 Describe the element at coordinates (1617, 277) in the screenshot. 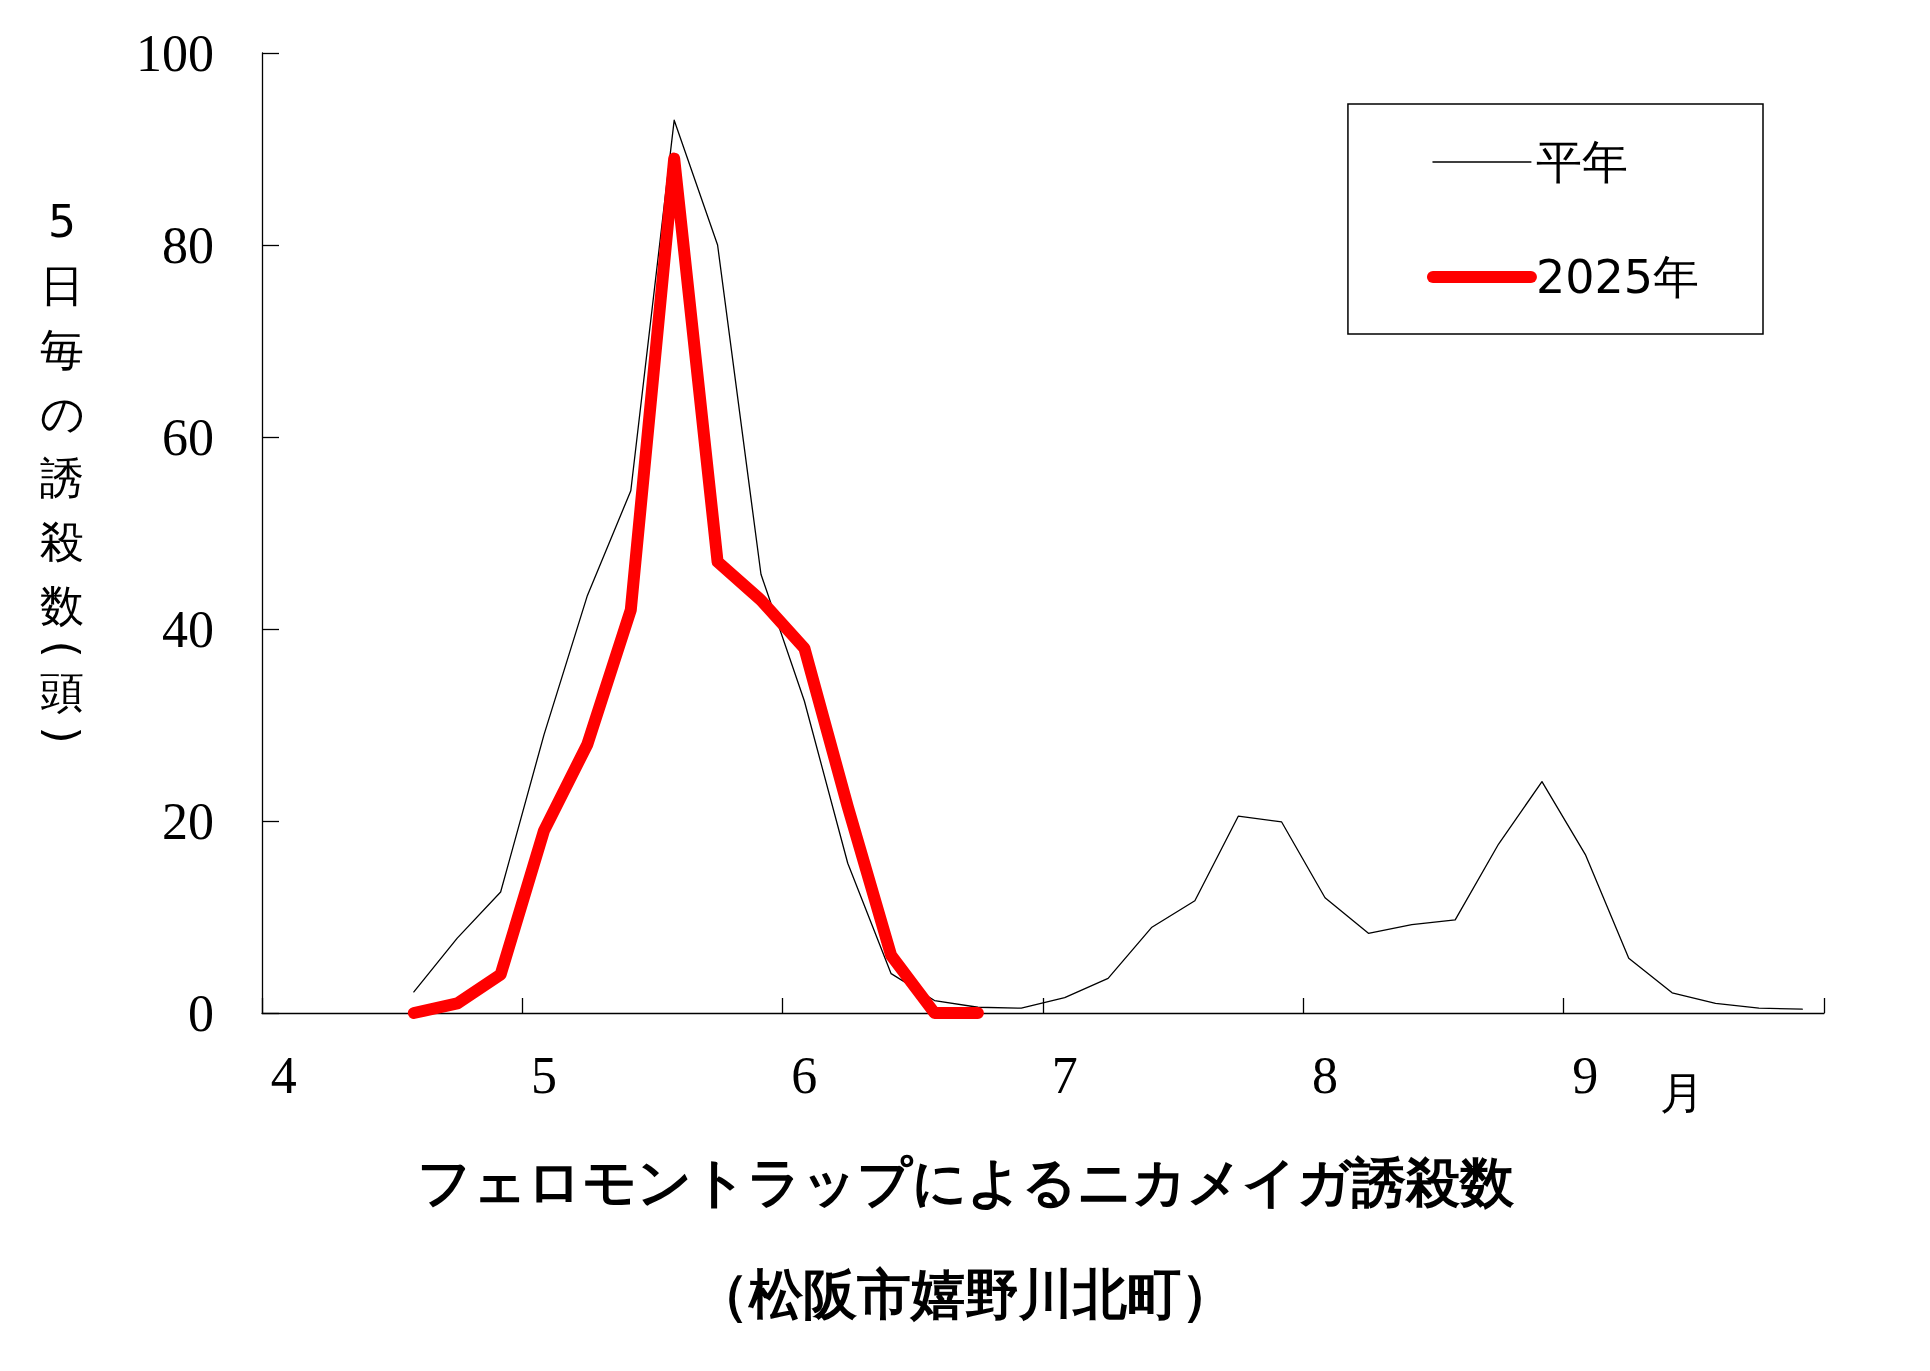

I see `legend-label: 2025年` at that location.